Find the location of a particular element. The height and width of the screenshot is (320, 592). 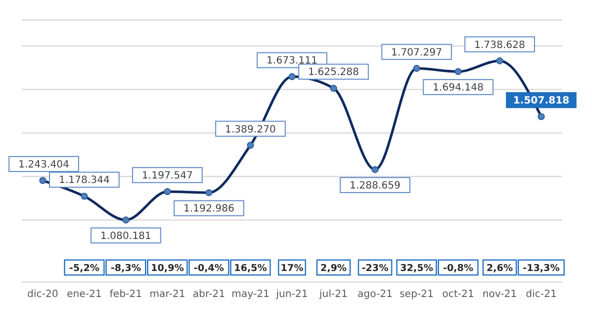

x-tick-label: ene-21 is located at coordinates (84, 294).